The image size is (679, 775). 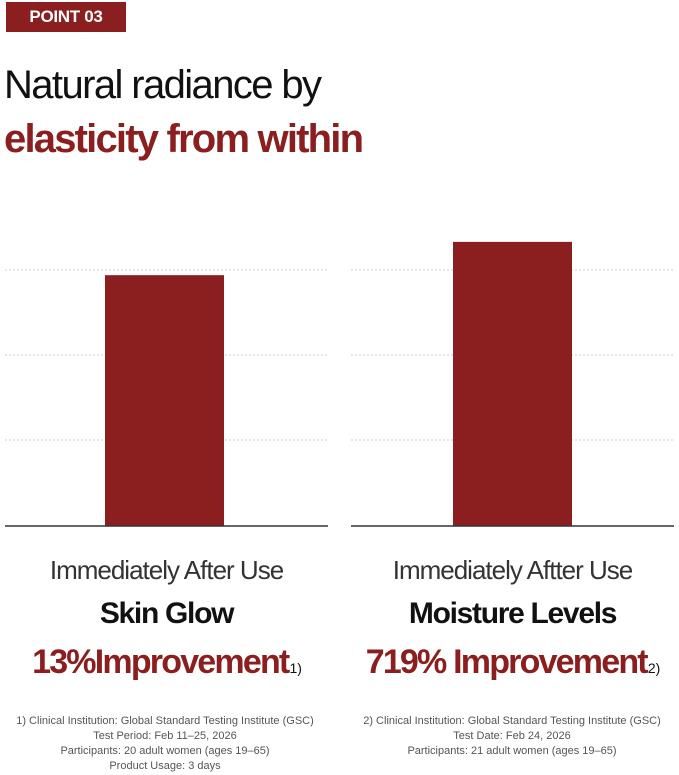 I want to click on moisture-footnote-mark: 2), so click(x=654, y=668).